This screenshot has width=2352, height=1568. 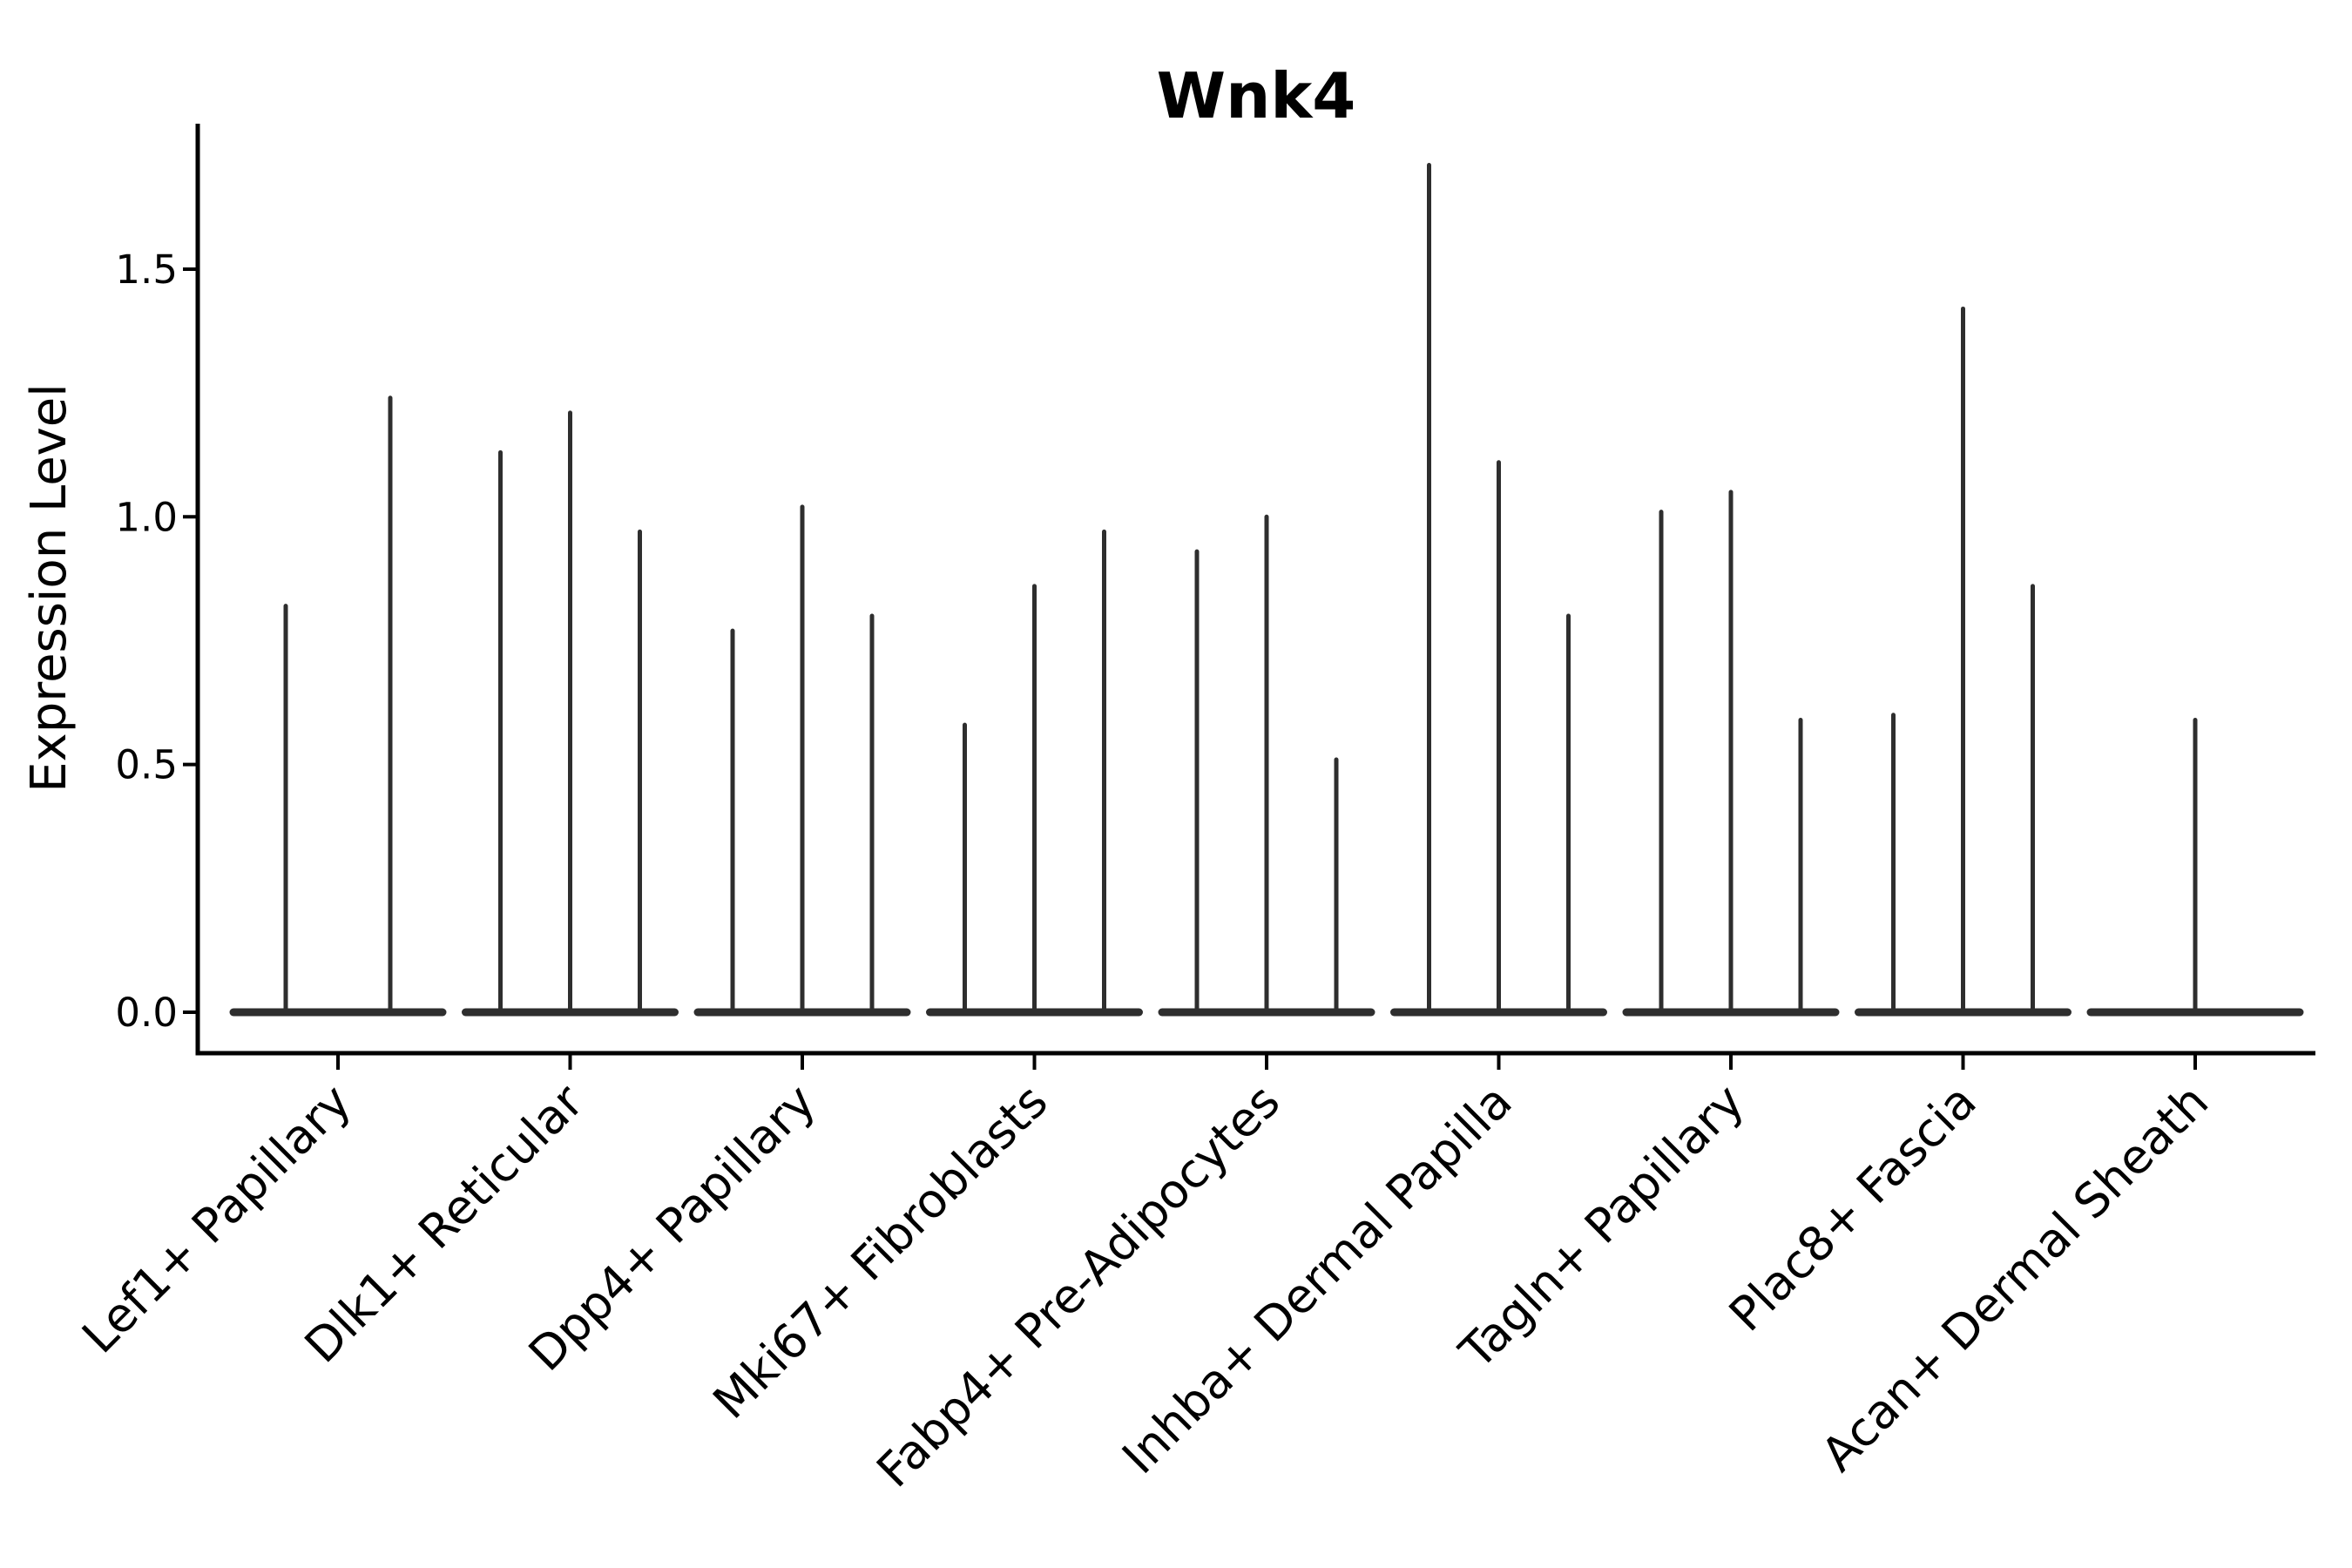 What do you see at coordinates (146, 1013) in the screenshot?
I see `y-tick-label: 0.0` at bounding box center [146, 1013].